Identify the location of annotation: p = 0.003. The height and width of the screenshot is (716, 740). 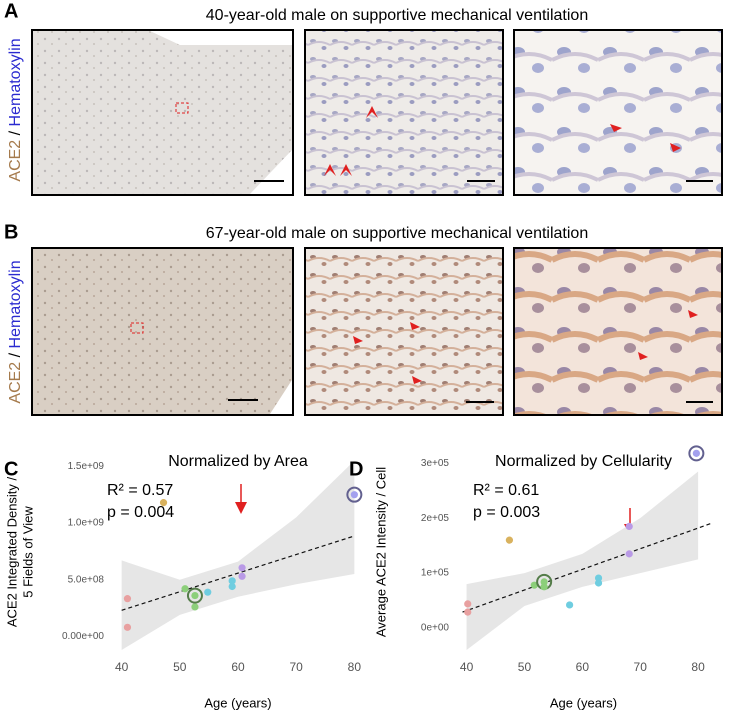
(506, 512).